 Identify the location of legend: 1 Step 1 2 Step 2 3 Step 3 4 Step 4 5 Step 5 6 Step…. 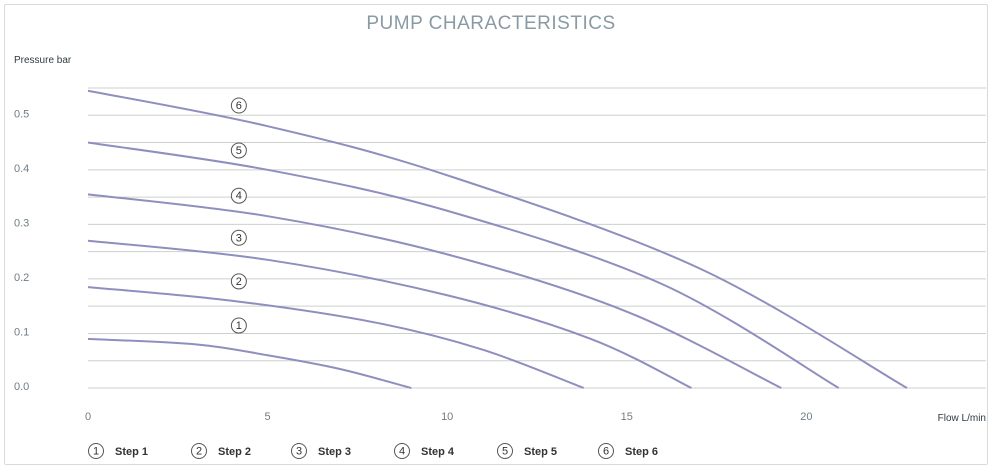
(373, 451).